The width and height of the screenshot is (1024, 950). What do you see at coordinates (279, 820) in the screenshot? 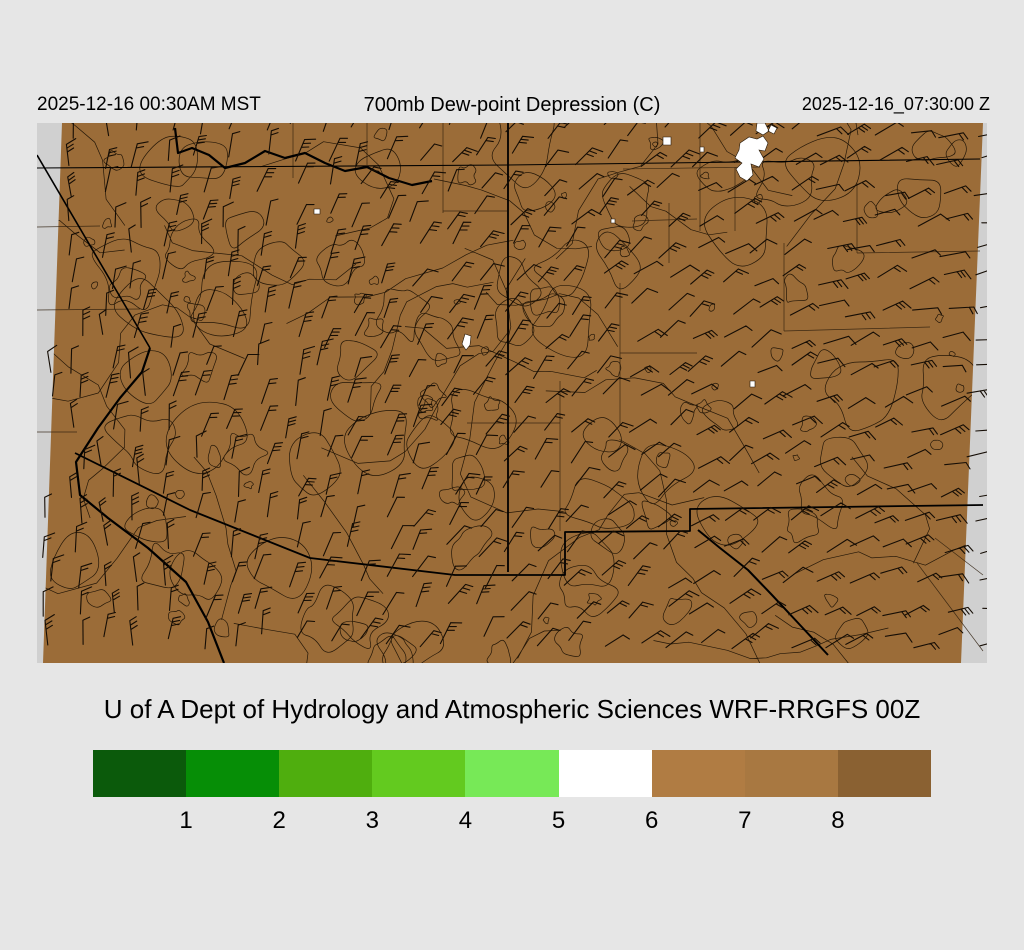
I see `colorbar-tick-label: 2` at bounding box center [279, 820].